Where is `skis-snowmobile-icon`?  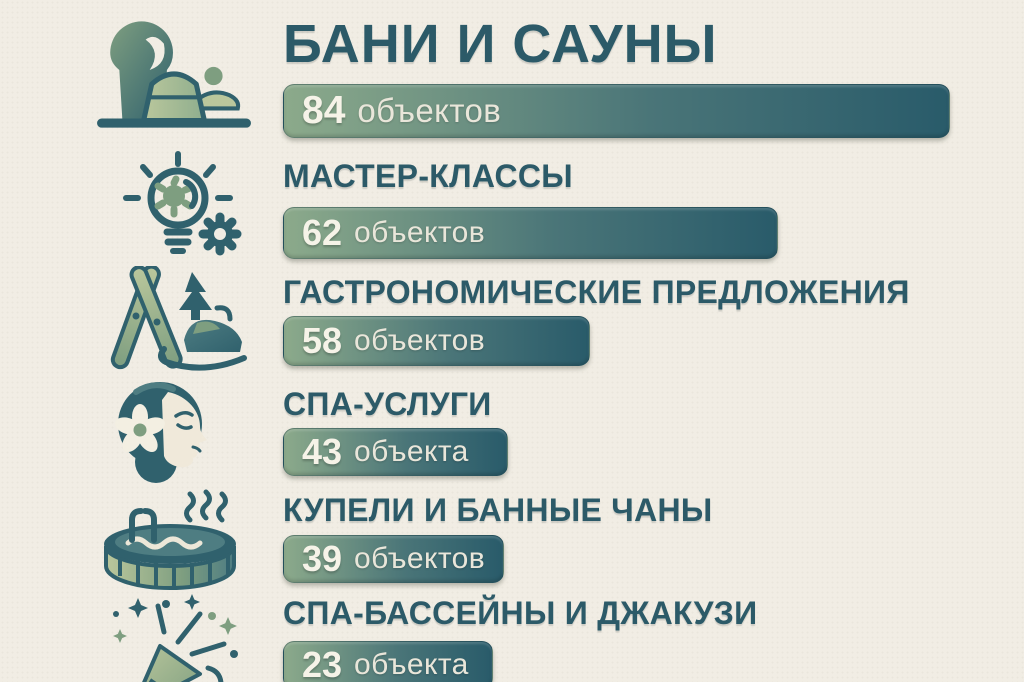
skis-snowmobile-icon is located at coordinates (180, 321).